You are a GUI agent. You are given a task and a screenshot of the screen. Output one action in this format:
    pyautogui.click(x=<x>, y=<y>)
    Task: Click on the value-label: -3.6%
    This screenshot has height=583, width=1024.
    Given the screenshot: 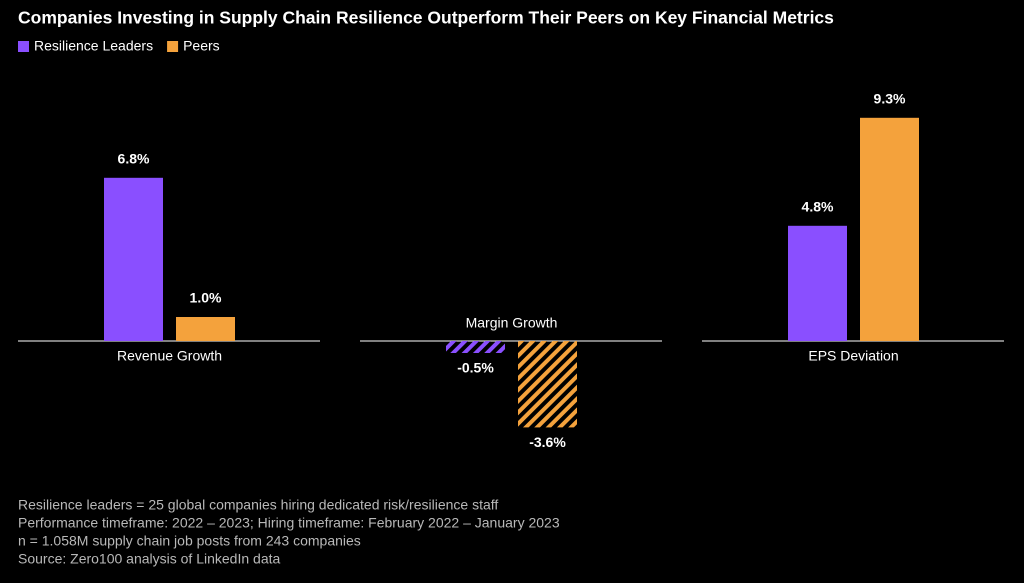 What is the action you would take?
    pyautogui.click(x=547, y=442)
    